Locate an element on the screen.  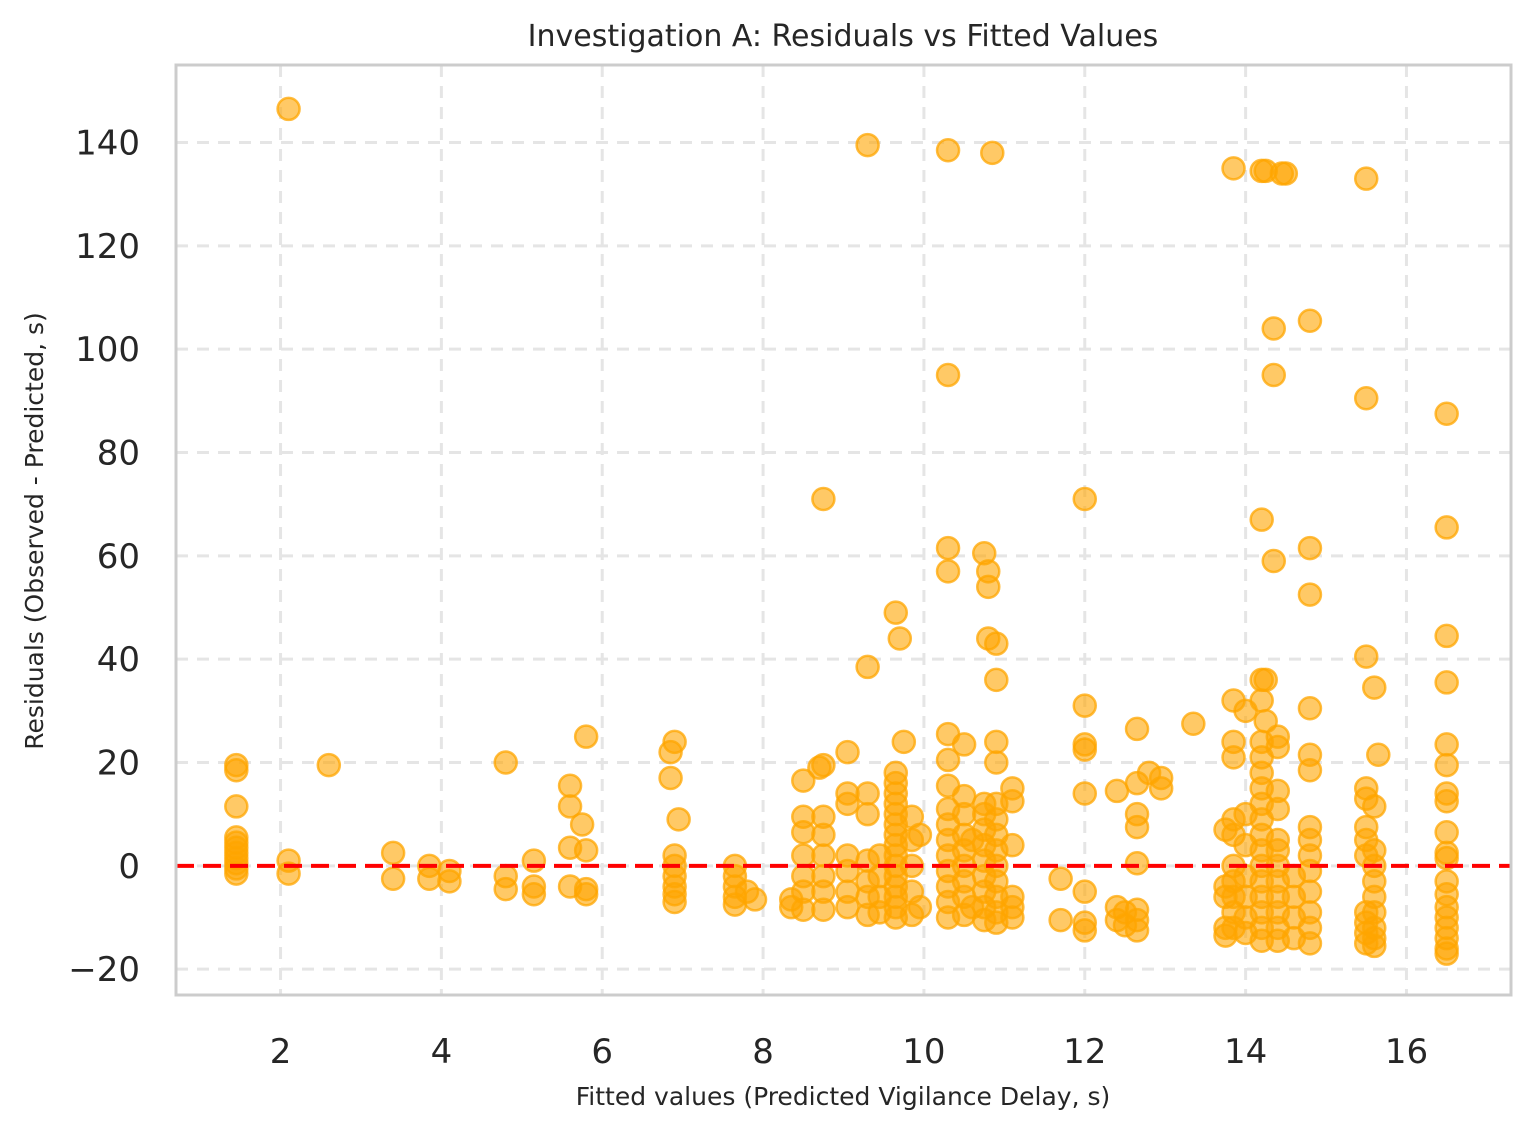
x-tick-label: 4 is located at coordinates (442, 1052).